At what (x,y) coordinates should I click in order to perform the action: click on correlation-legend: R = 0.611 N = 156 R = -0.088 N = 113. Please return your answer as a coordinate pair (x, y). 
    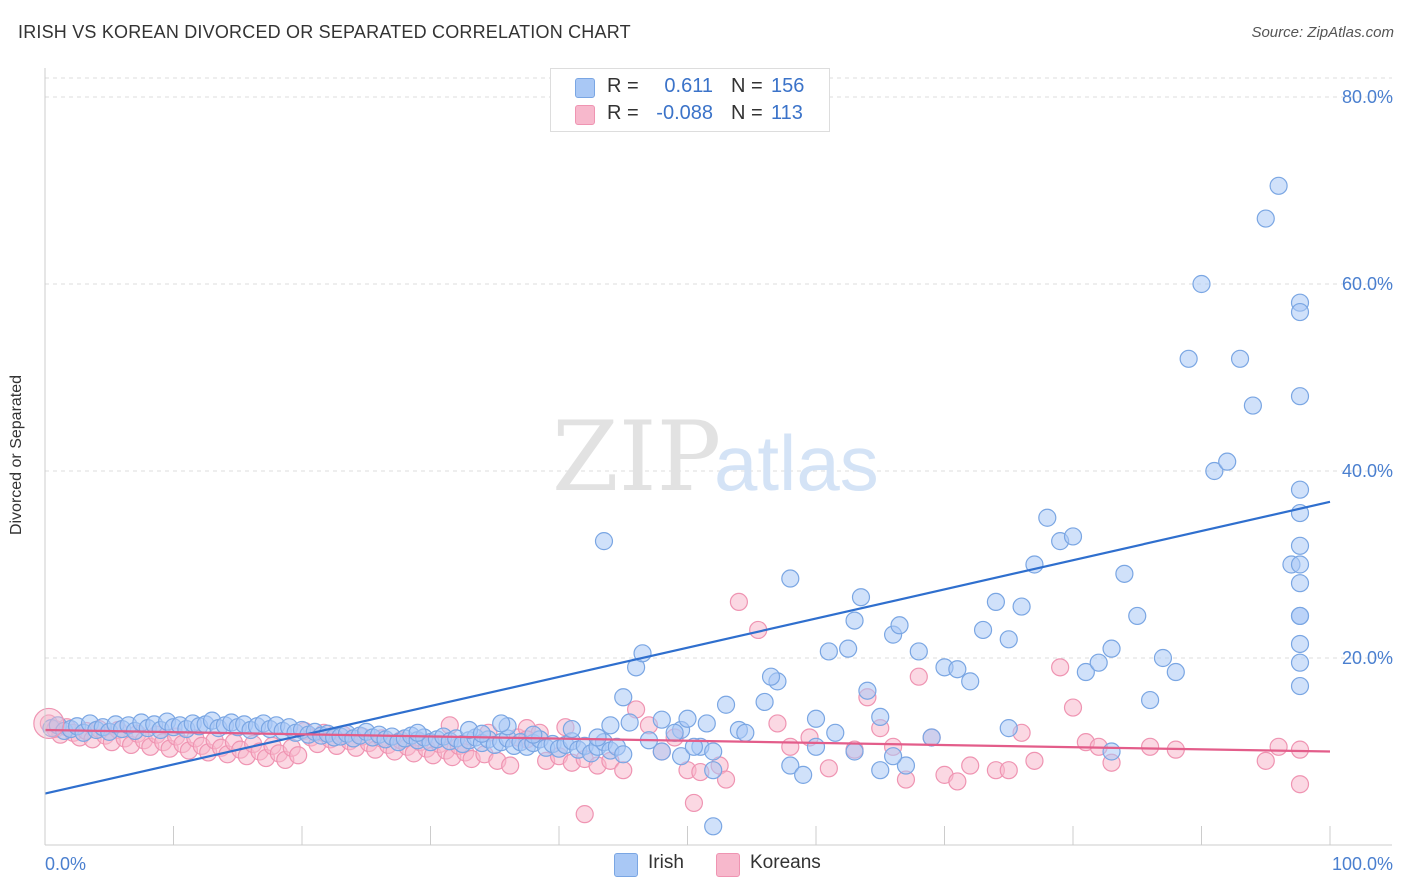
    Looking at the image, I should click on (690, 100).